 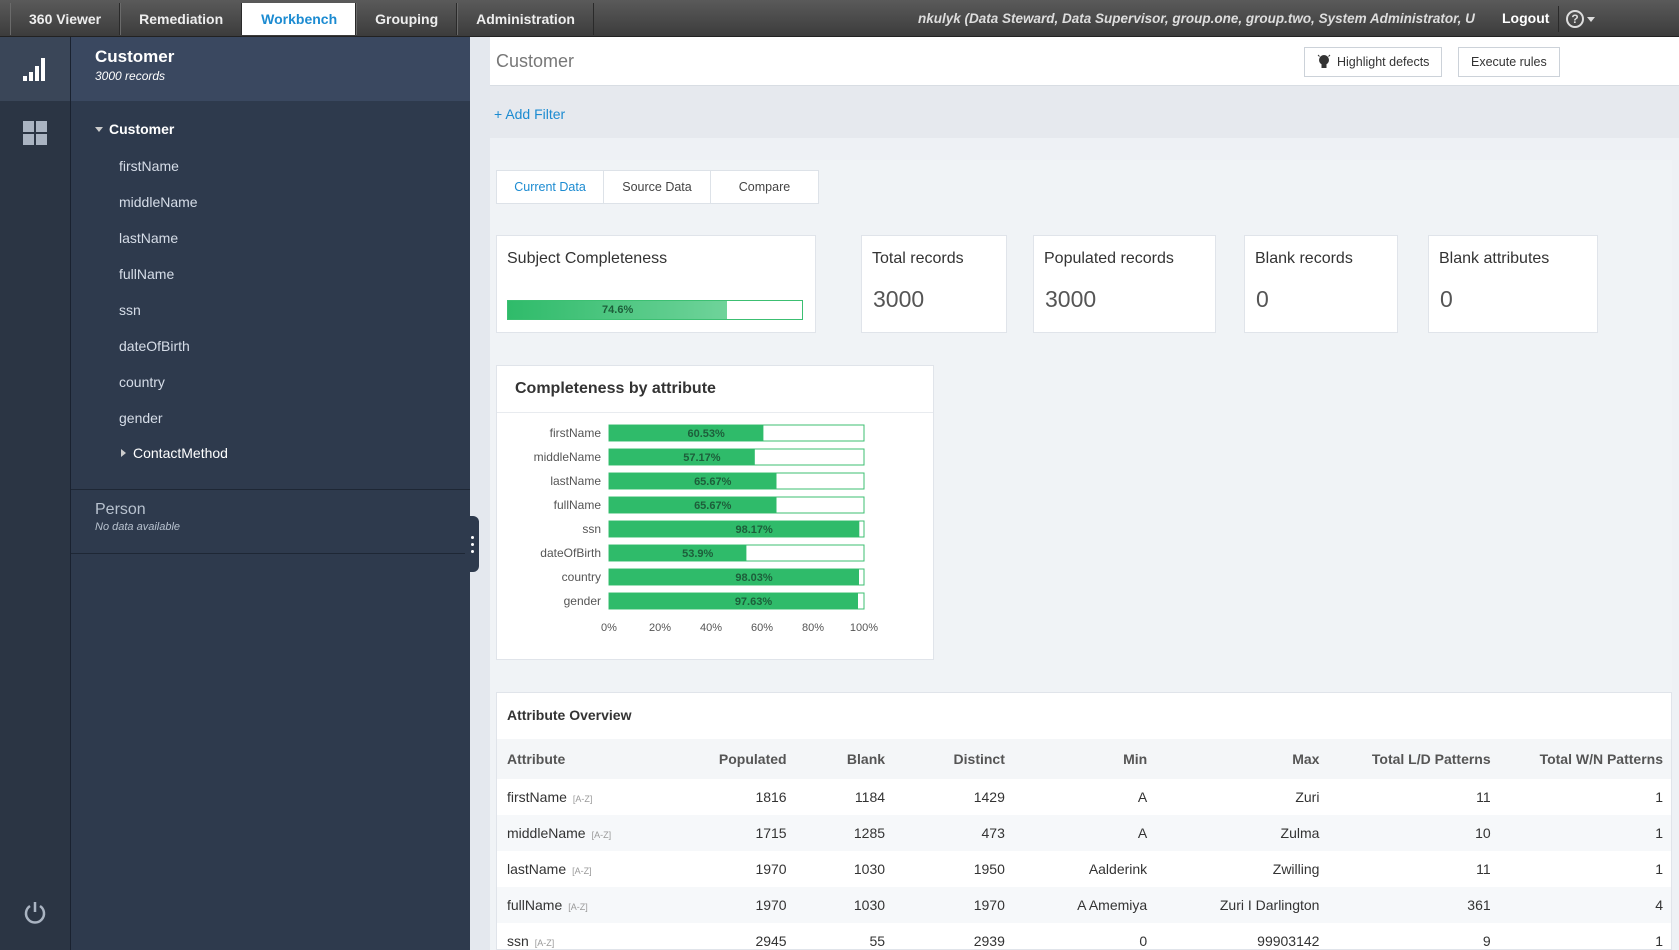 What do you see at coordinates (1373, 62) in the screenshot?
I see `highlight-defects-button: Highlight defects` at bounding box center [1373, 62].